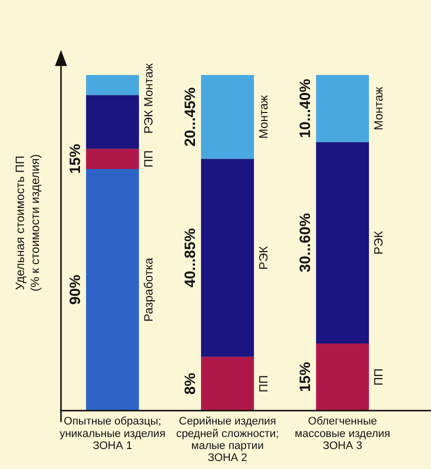 This screenshot has height=469, width=431. Describe the element at coordinates (148, 289) in the screenshot. I see `text: Разработка` at that location.